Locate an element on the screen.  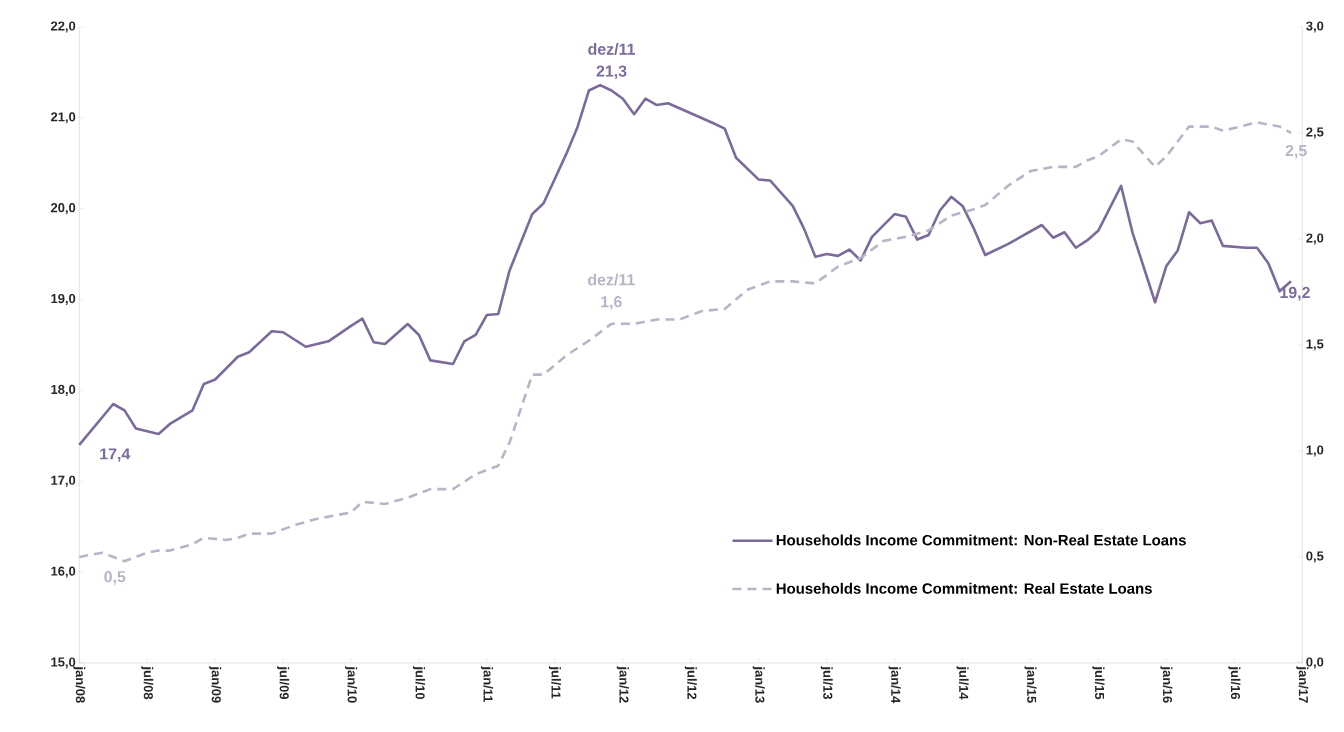
y-tick-label: 22,0 is located at coordinates (63, 27).